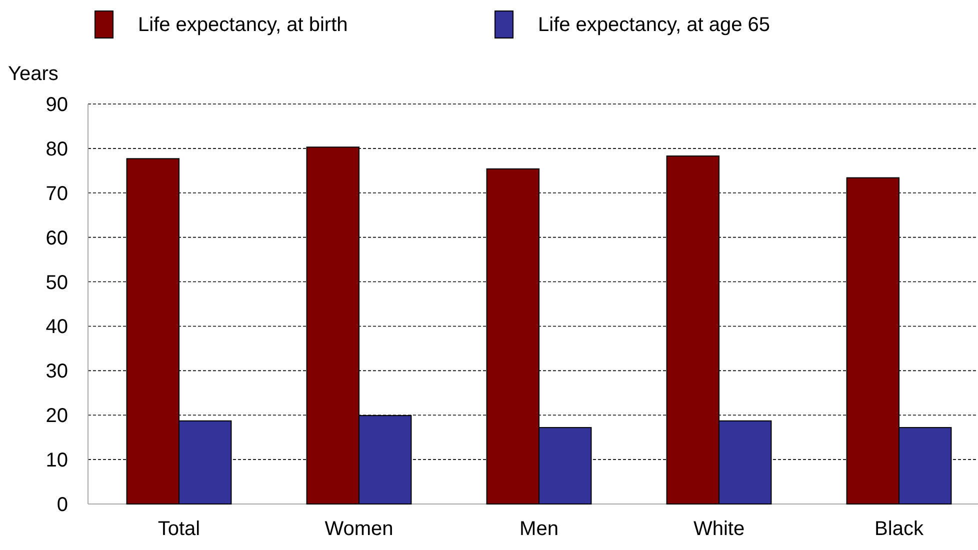  What do you see at coordinates (654, 25) in the screenshot?
I see `legend-label: Life expectancy, at age 65` at bounding box center [654, 25].